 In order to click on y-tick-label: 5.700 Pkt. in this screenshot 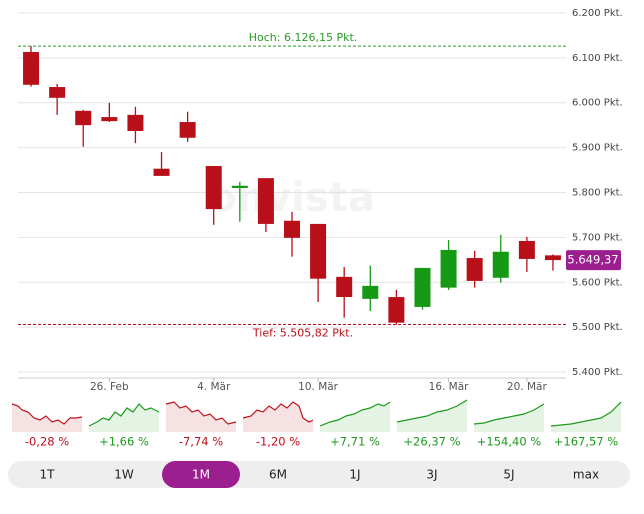, I will do `click(597, 237)`.